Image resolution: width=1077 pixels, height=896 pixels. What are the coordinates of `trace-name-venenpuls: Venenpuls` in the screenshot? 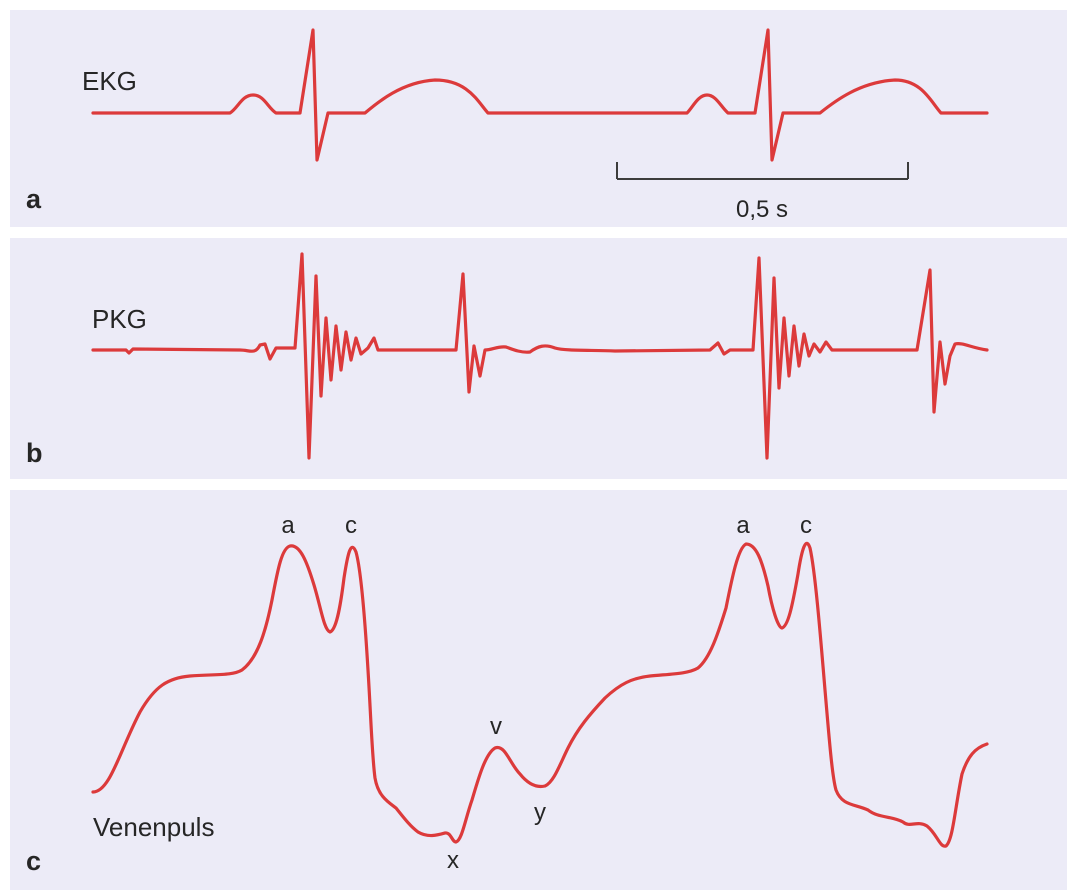 It's located at (153, 827).